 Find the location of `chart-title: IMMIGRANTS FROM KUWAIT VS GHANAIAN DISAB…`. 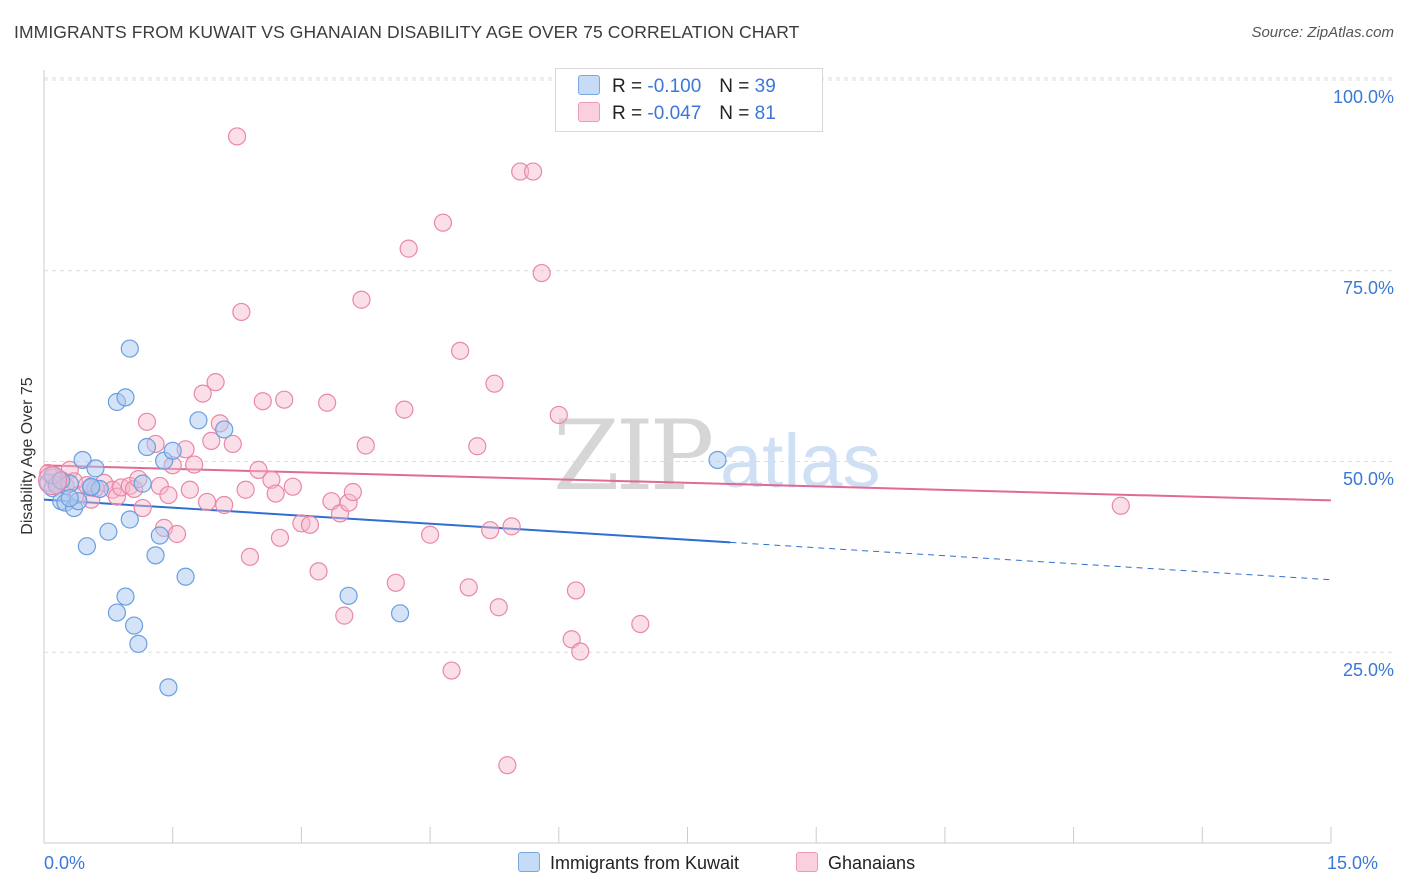

chart-title: IMMIGRANTS FROM KUWAIT VS GHANAIAN DISAB… is located at coordinates (407, 32).